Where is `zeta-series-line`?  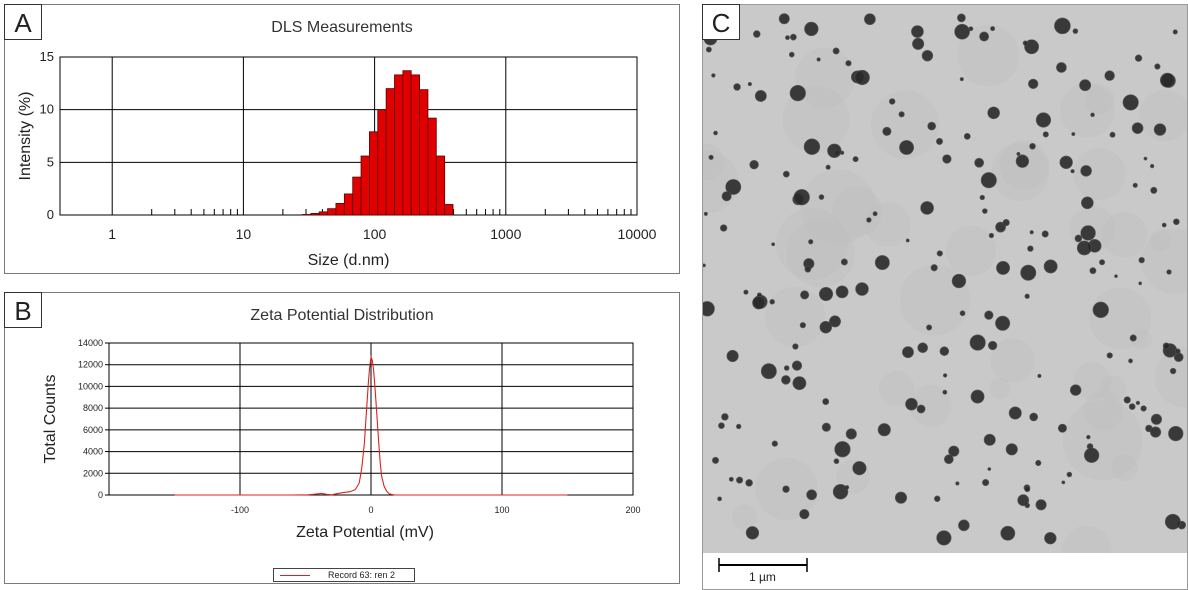 zeta-series-line is located at coordinates (371, 425).